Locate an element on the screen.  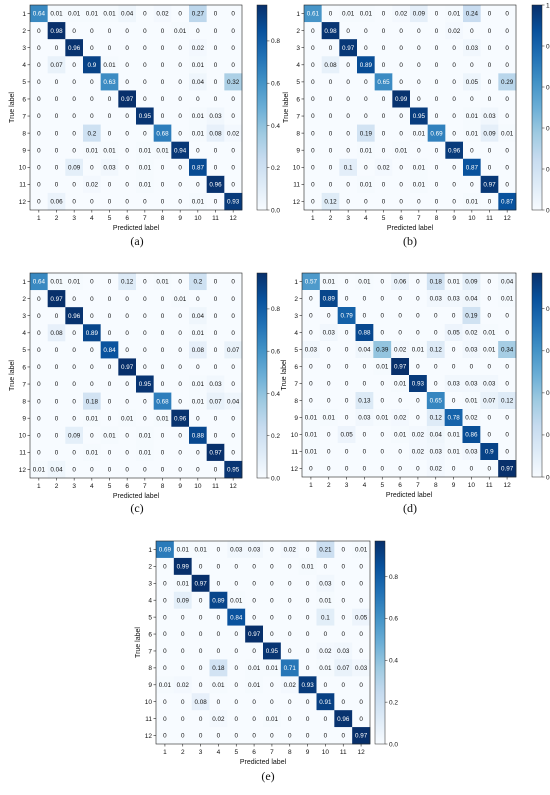
y-tick-label: 7 is located at coordinates (296, 384).